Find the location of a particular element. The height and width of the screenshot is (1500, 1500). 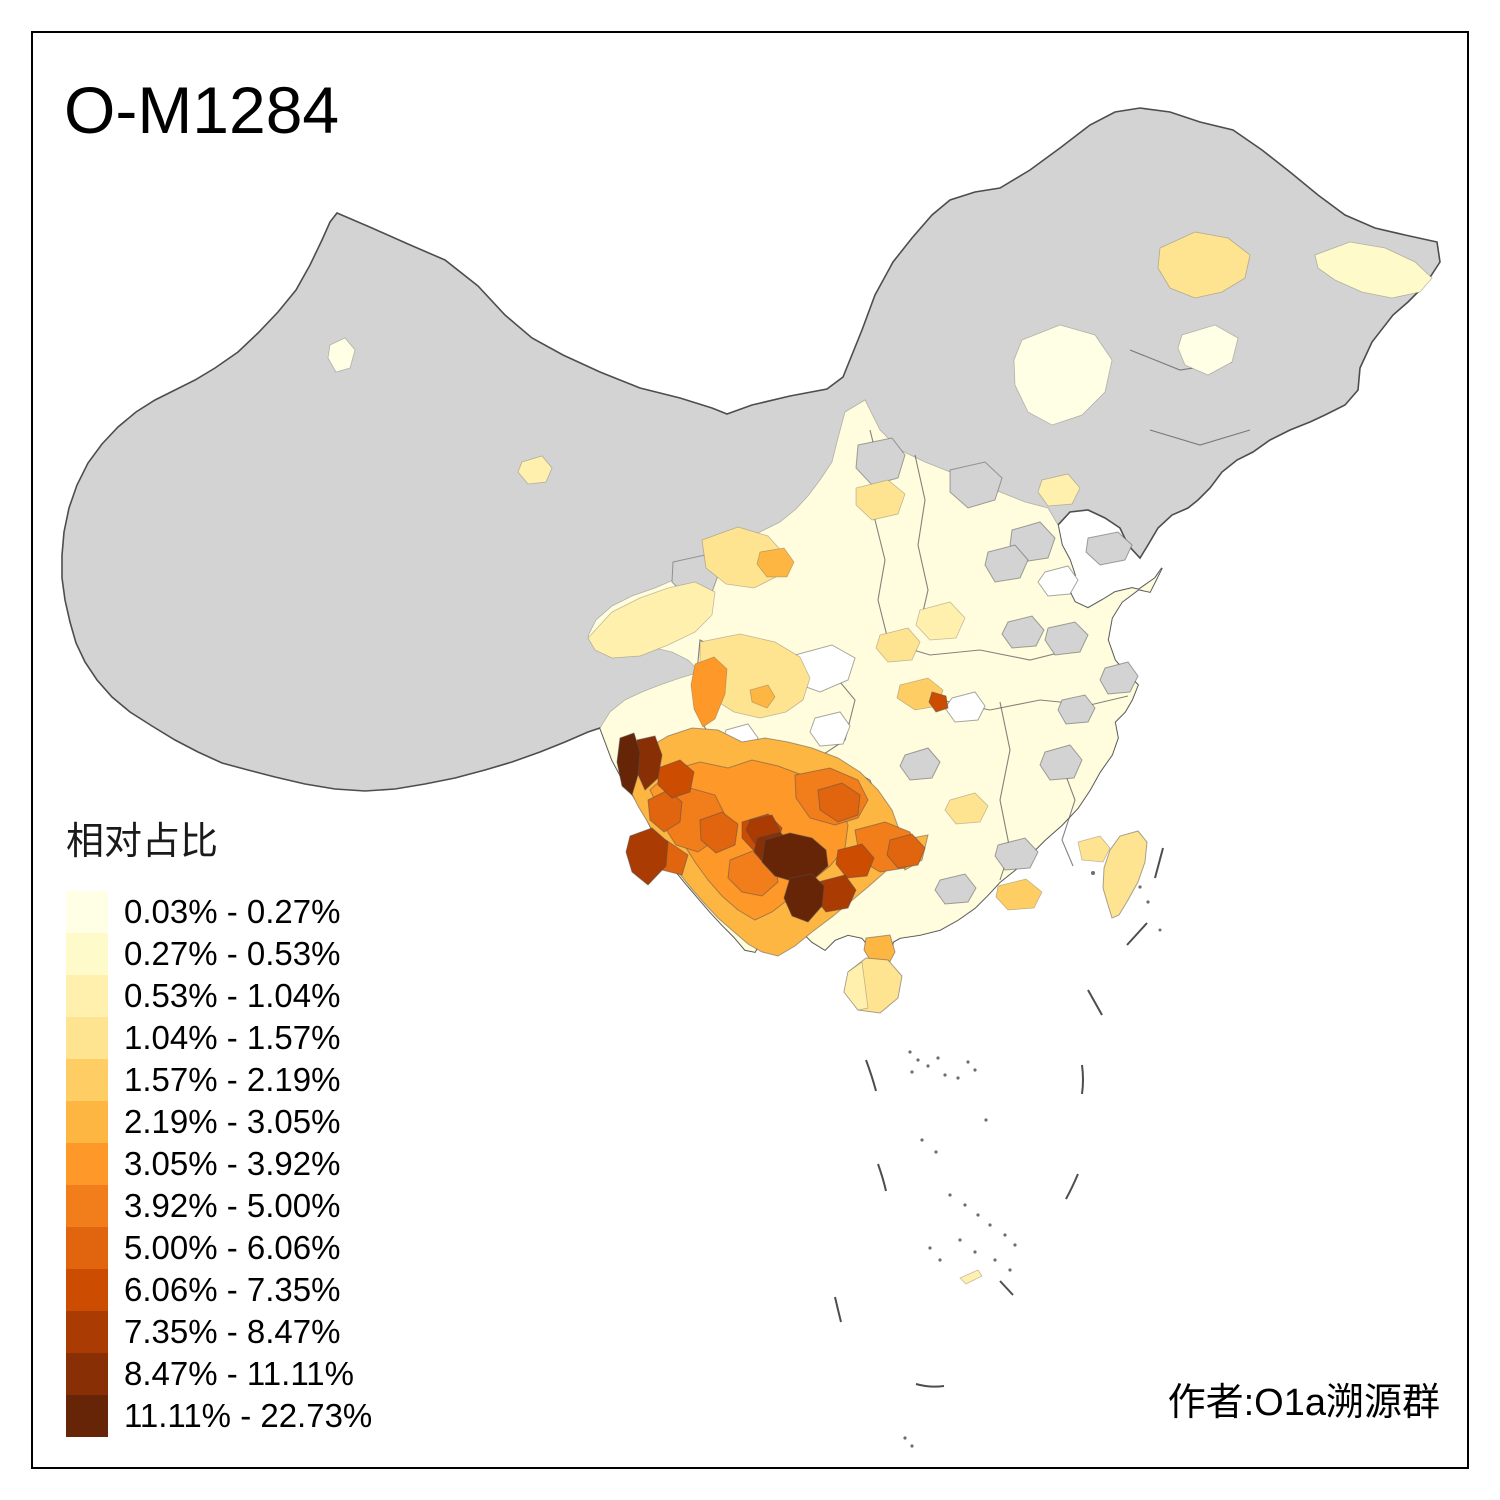

legend-label: 7.35% - 8.47% is located at coordinates (232, 1331).